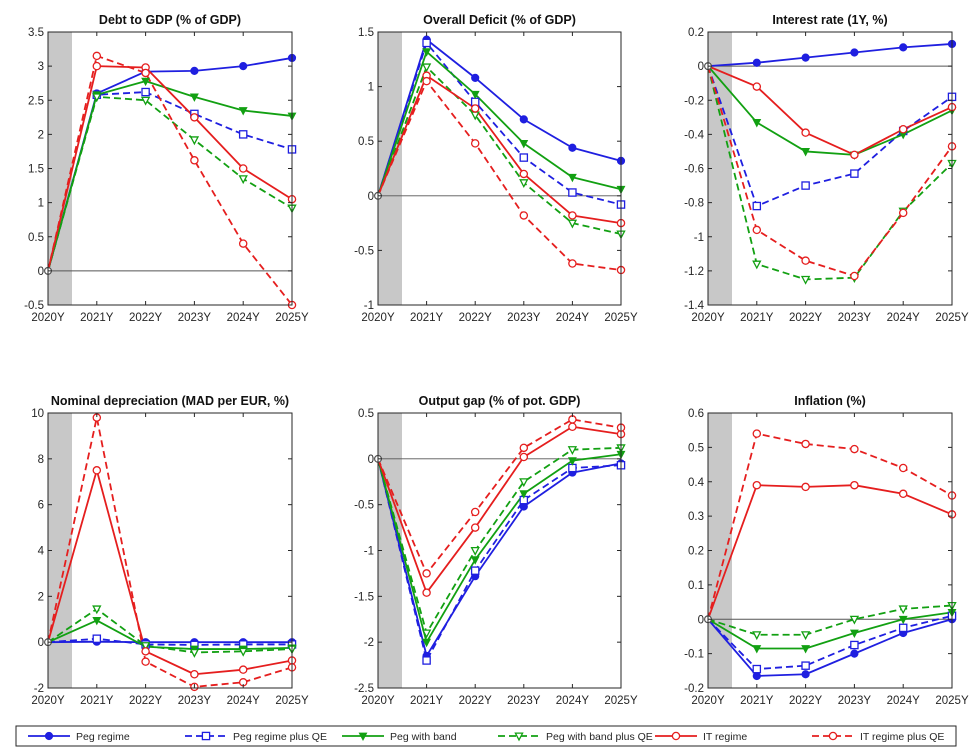  Describe the element at coordinates (170, 631) in the screenshot. I see `series-line-band_qe` at that location.